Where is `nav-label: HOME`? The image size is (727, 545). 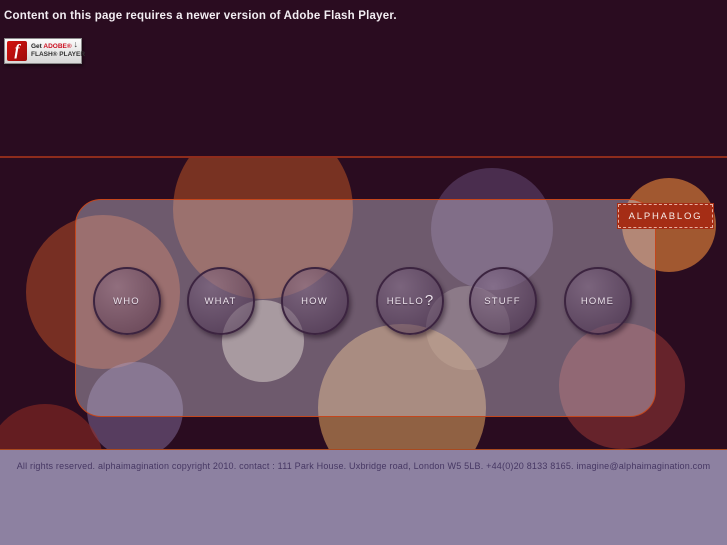 nav-label: HOME is located at coordinates (597, 301).